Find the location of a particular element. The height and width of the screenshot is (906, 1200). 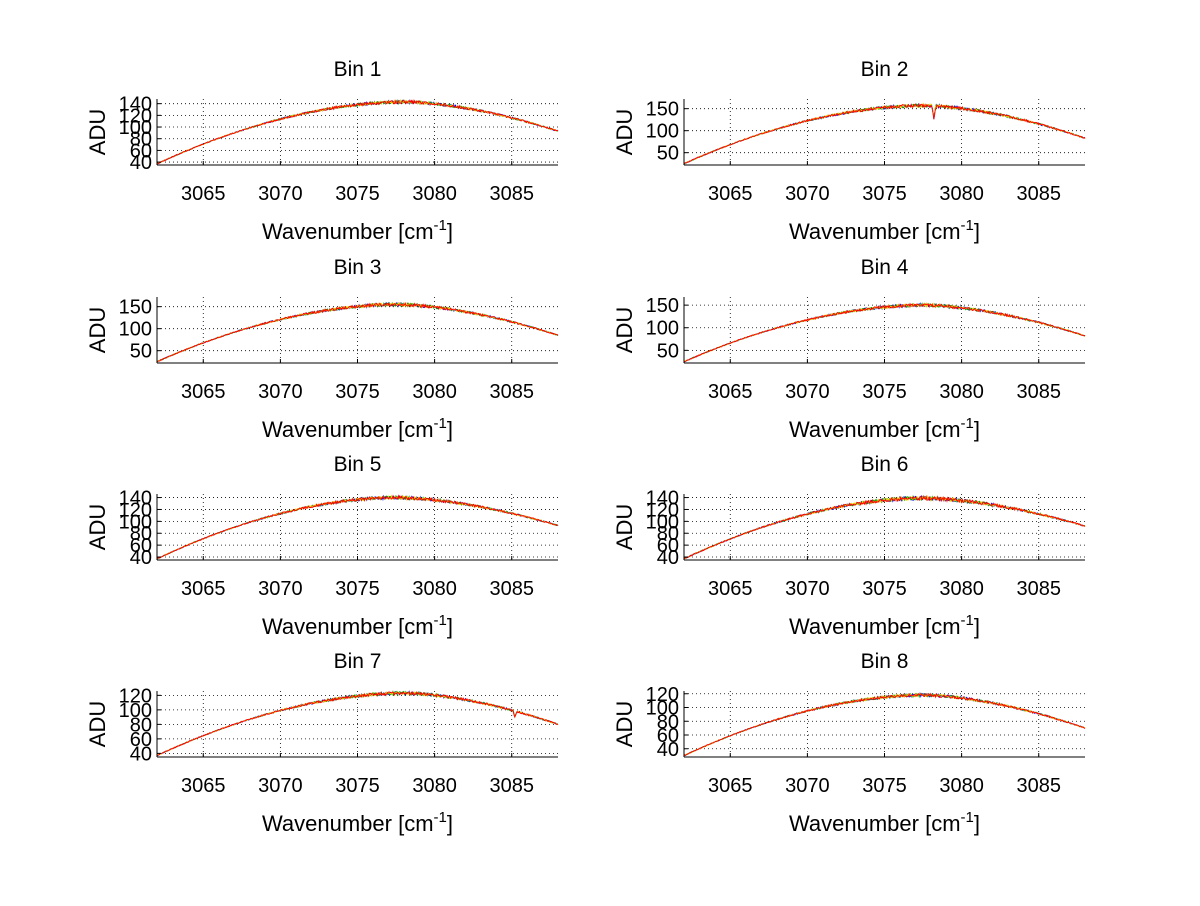

chart-title: Bin 4 is located at coordinates (885, 267).